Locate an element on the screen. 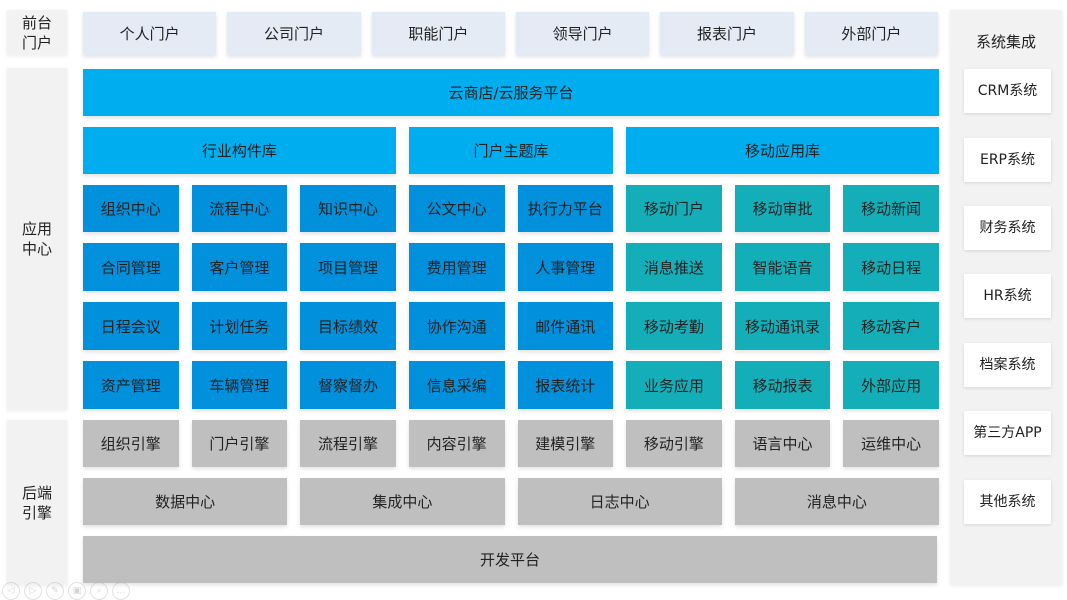 This screenshot has width=1067, height=600. layer-label-backend-engine: 后端引擎 is located at coordinates (37, 502).